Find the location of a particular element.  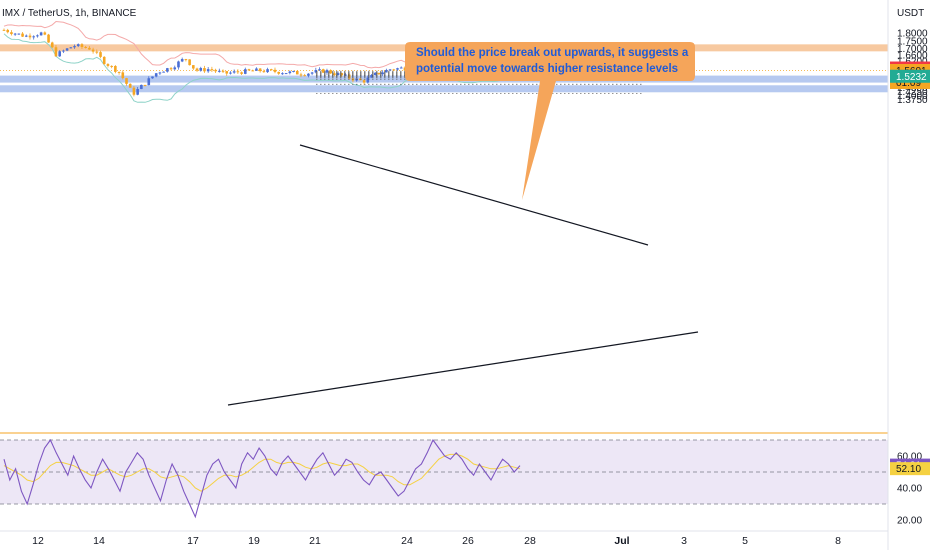

time-label: 5 is located at coordinates (745, 541).